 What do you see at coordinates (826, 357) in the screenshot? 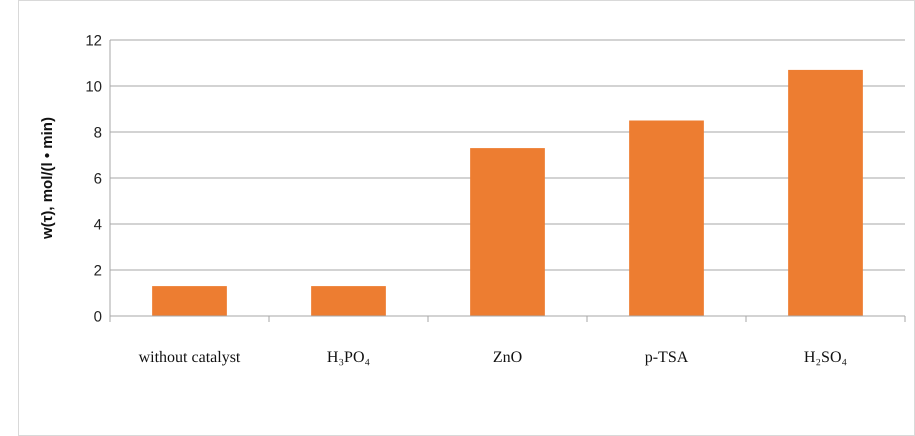
I see `x-tick-label: H₂SO₄` at bounding box center [826, 357].